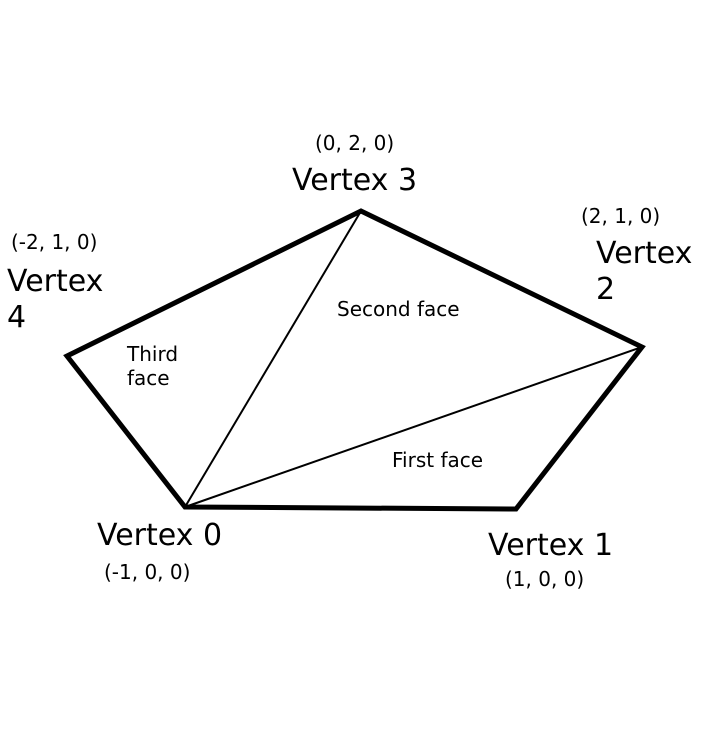  What do you see at coordinates (16, 317) in the screenshot?
I see `label-line: 4` at bounding box center [16, 317].